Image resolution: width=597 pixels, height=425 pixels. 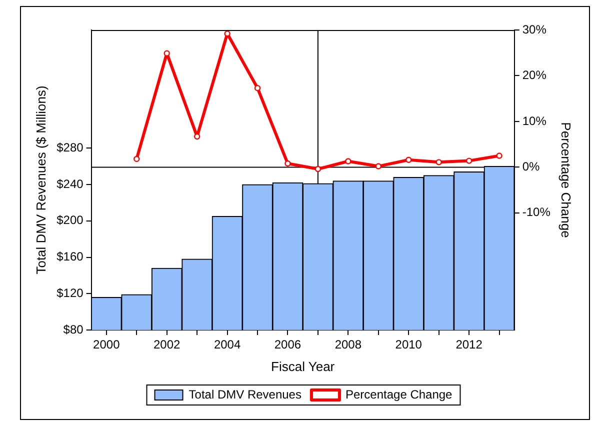 What do you see at coordinates (70, 220) in the screenshot?
I see `y-tick-label: $200` at bounding box center [70, 220].